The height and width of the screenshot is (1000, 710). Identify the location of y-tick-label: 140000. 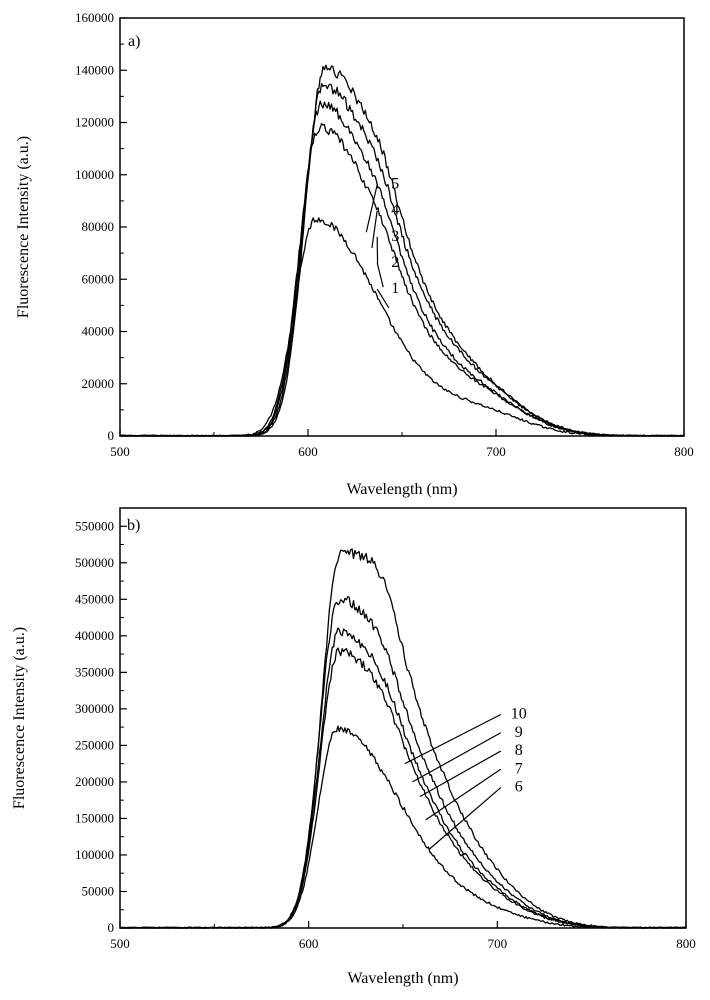
(94, 69).